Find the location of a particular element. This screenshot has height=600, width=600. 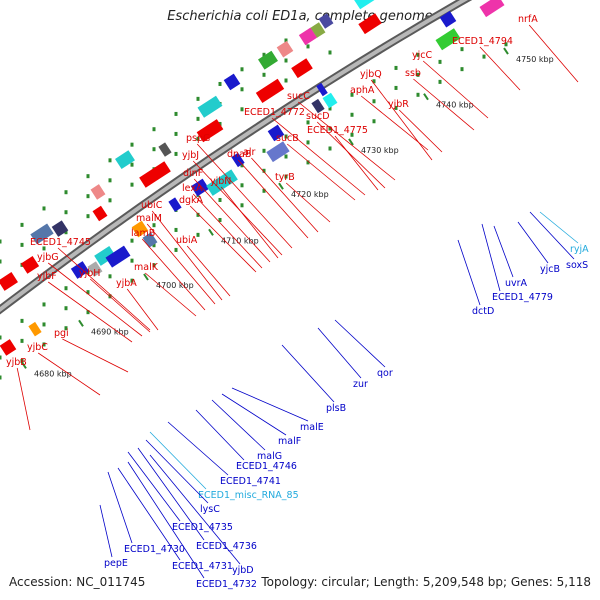

tick-label: 4690 kbp is located at coordinates (110, 331).